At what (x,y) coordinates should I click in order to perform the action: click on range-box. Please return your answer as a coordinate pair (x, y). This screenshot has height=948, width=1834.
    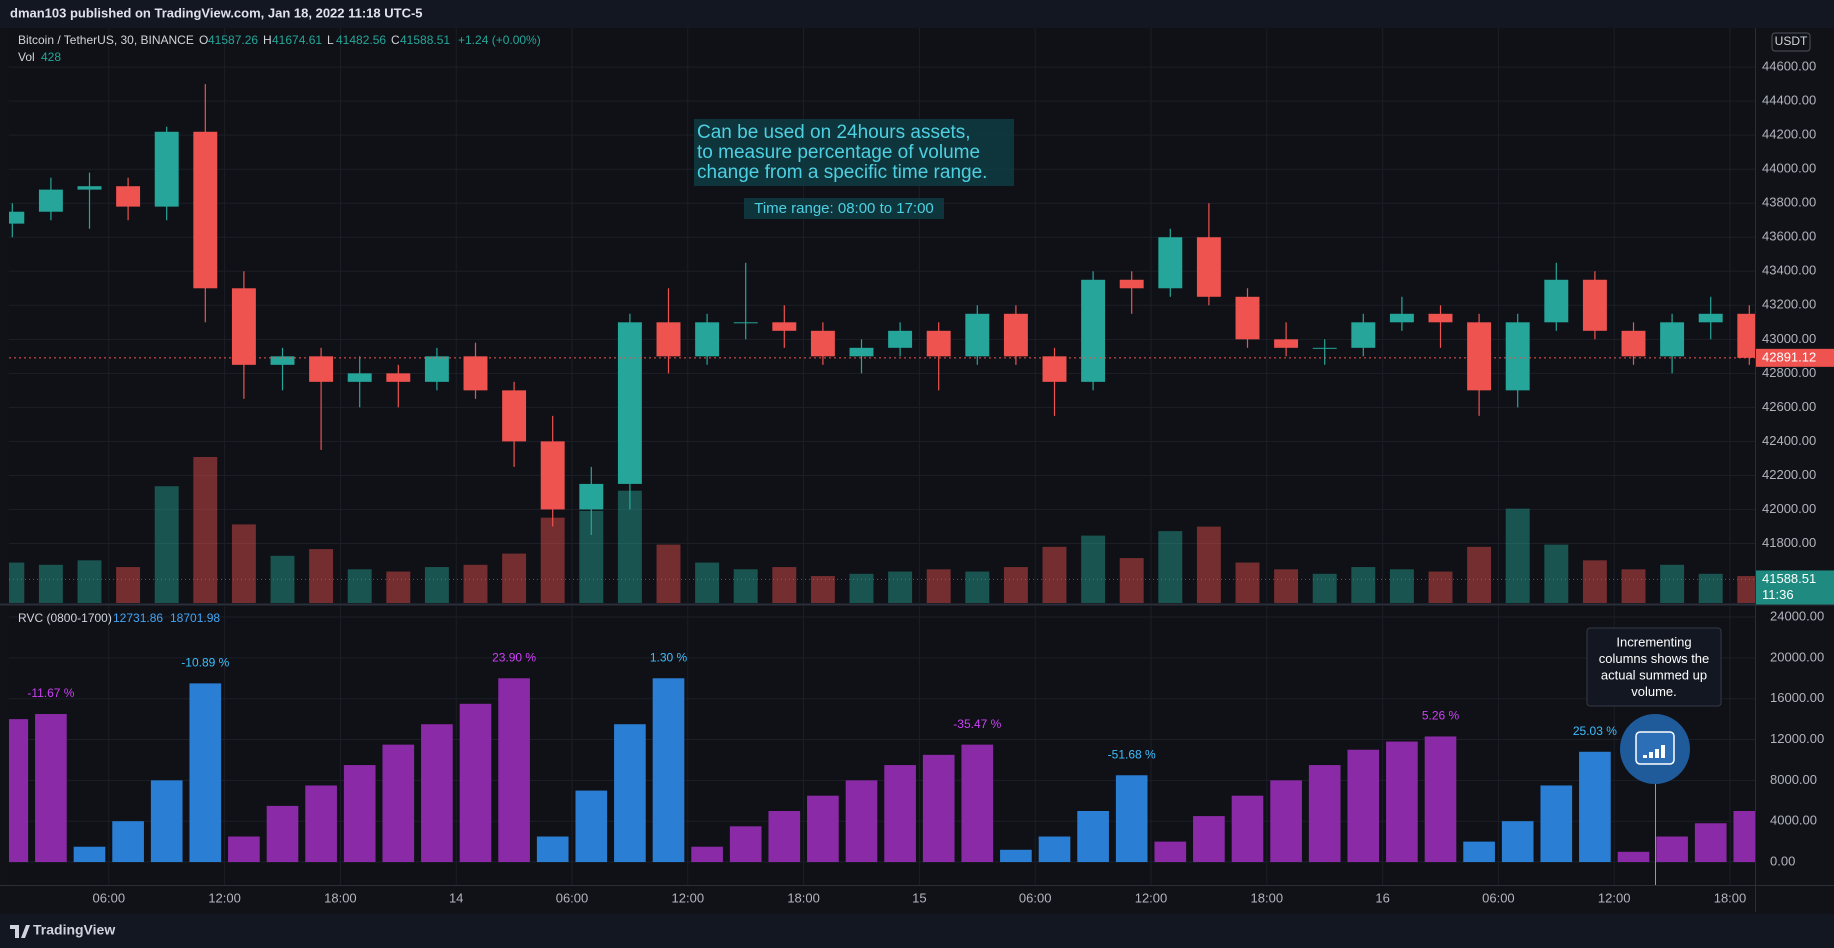
    Looking at the image, I should click on (844, 208).